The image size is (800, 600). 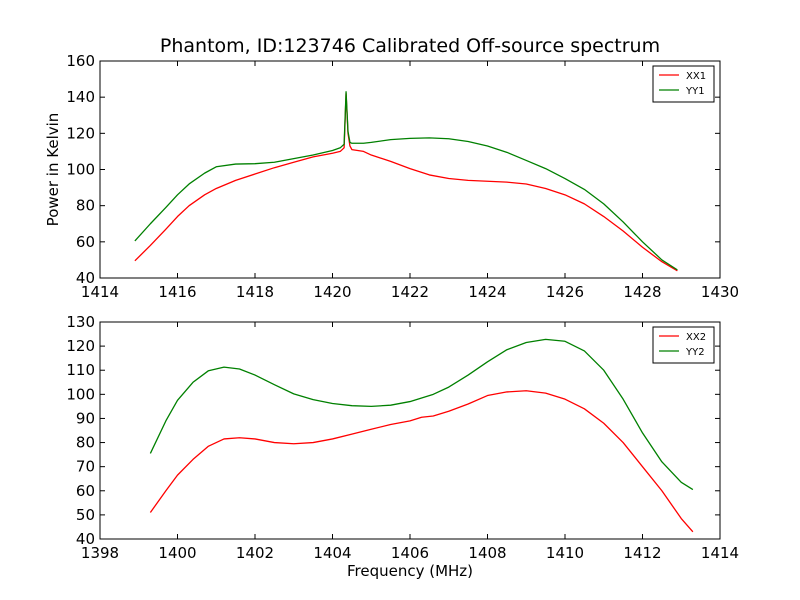 I want to click on panel-2-y-tick-label: 100, so click(x=80, y=394).